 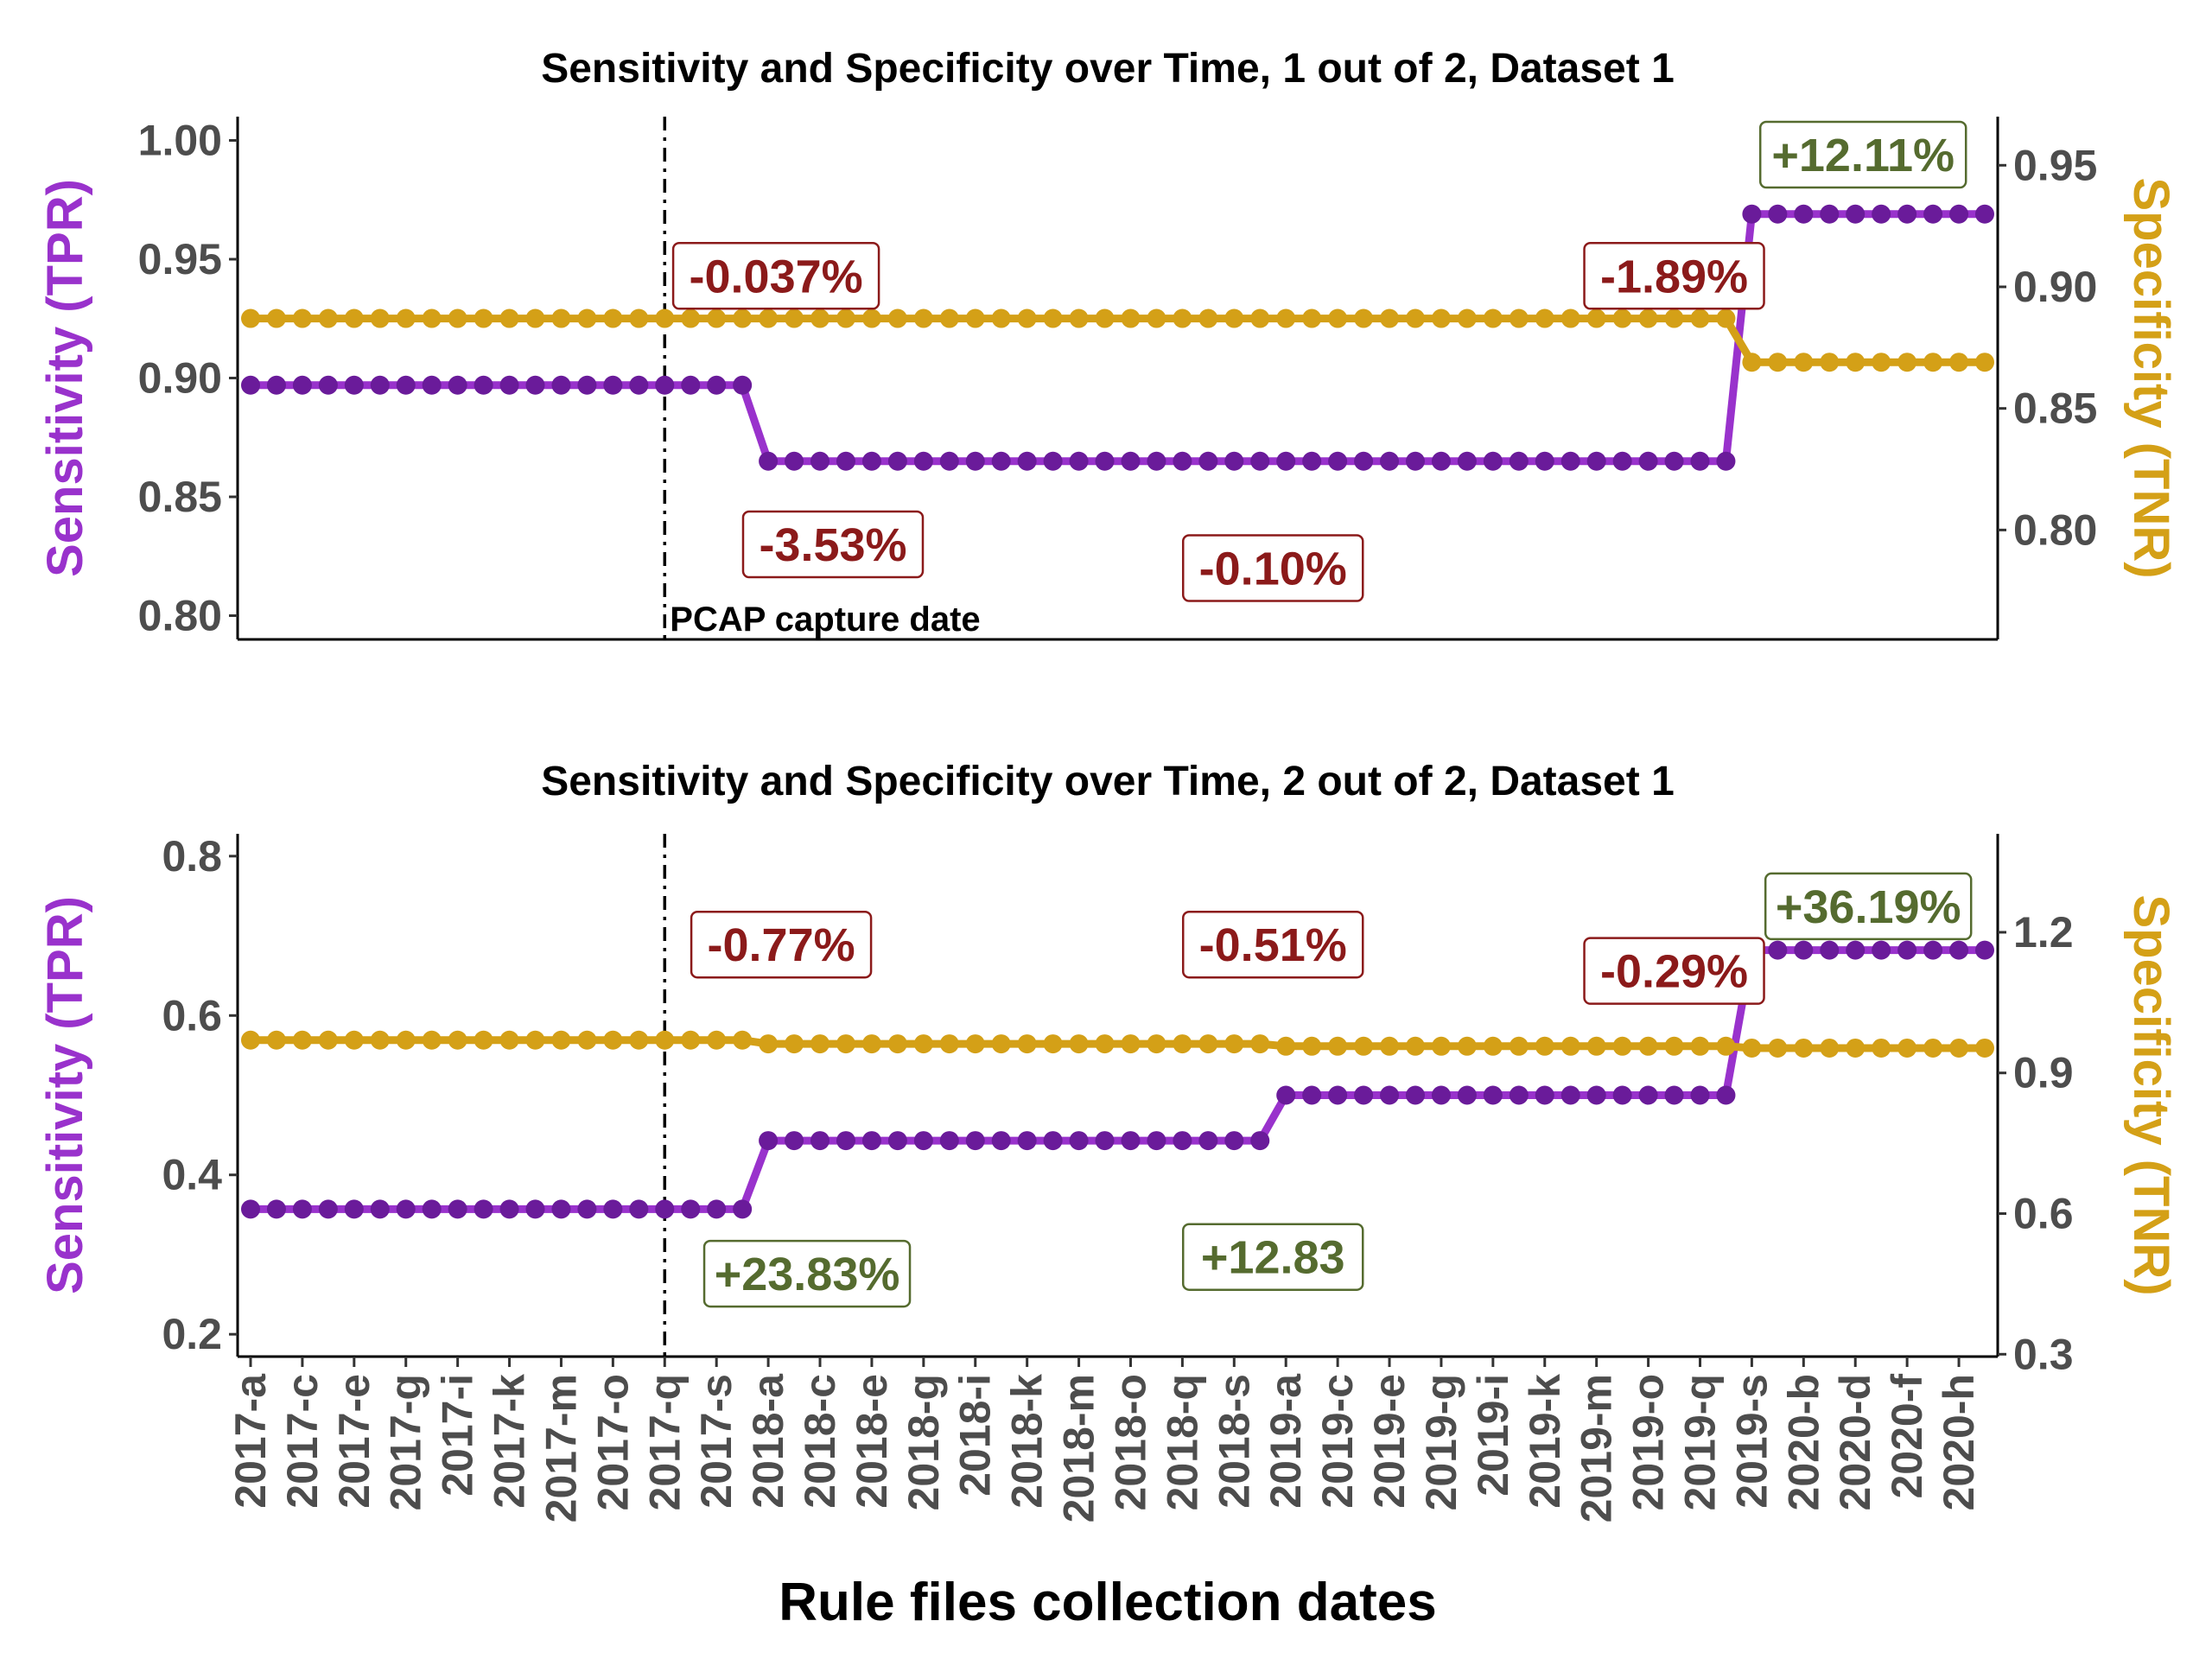 What do you see at coordinates (192, 1334) in the screenshot?
I see `y-tick-label: 0.2` at bounding box center [192, 1334].